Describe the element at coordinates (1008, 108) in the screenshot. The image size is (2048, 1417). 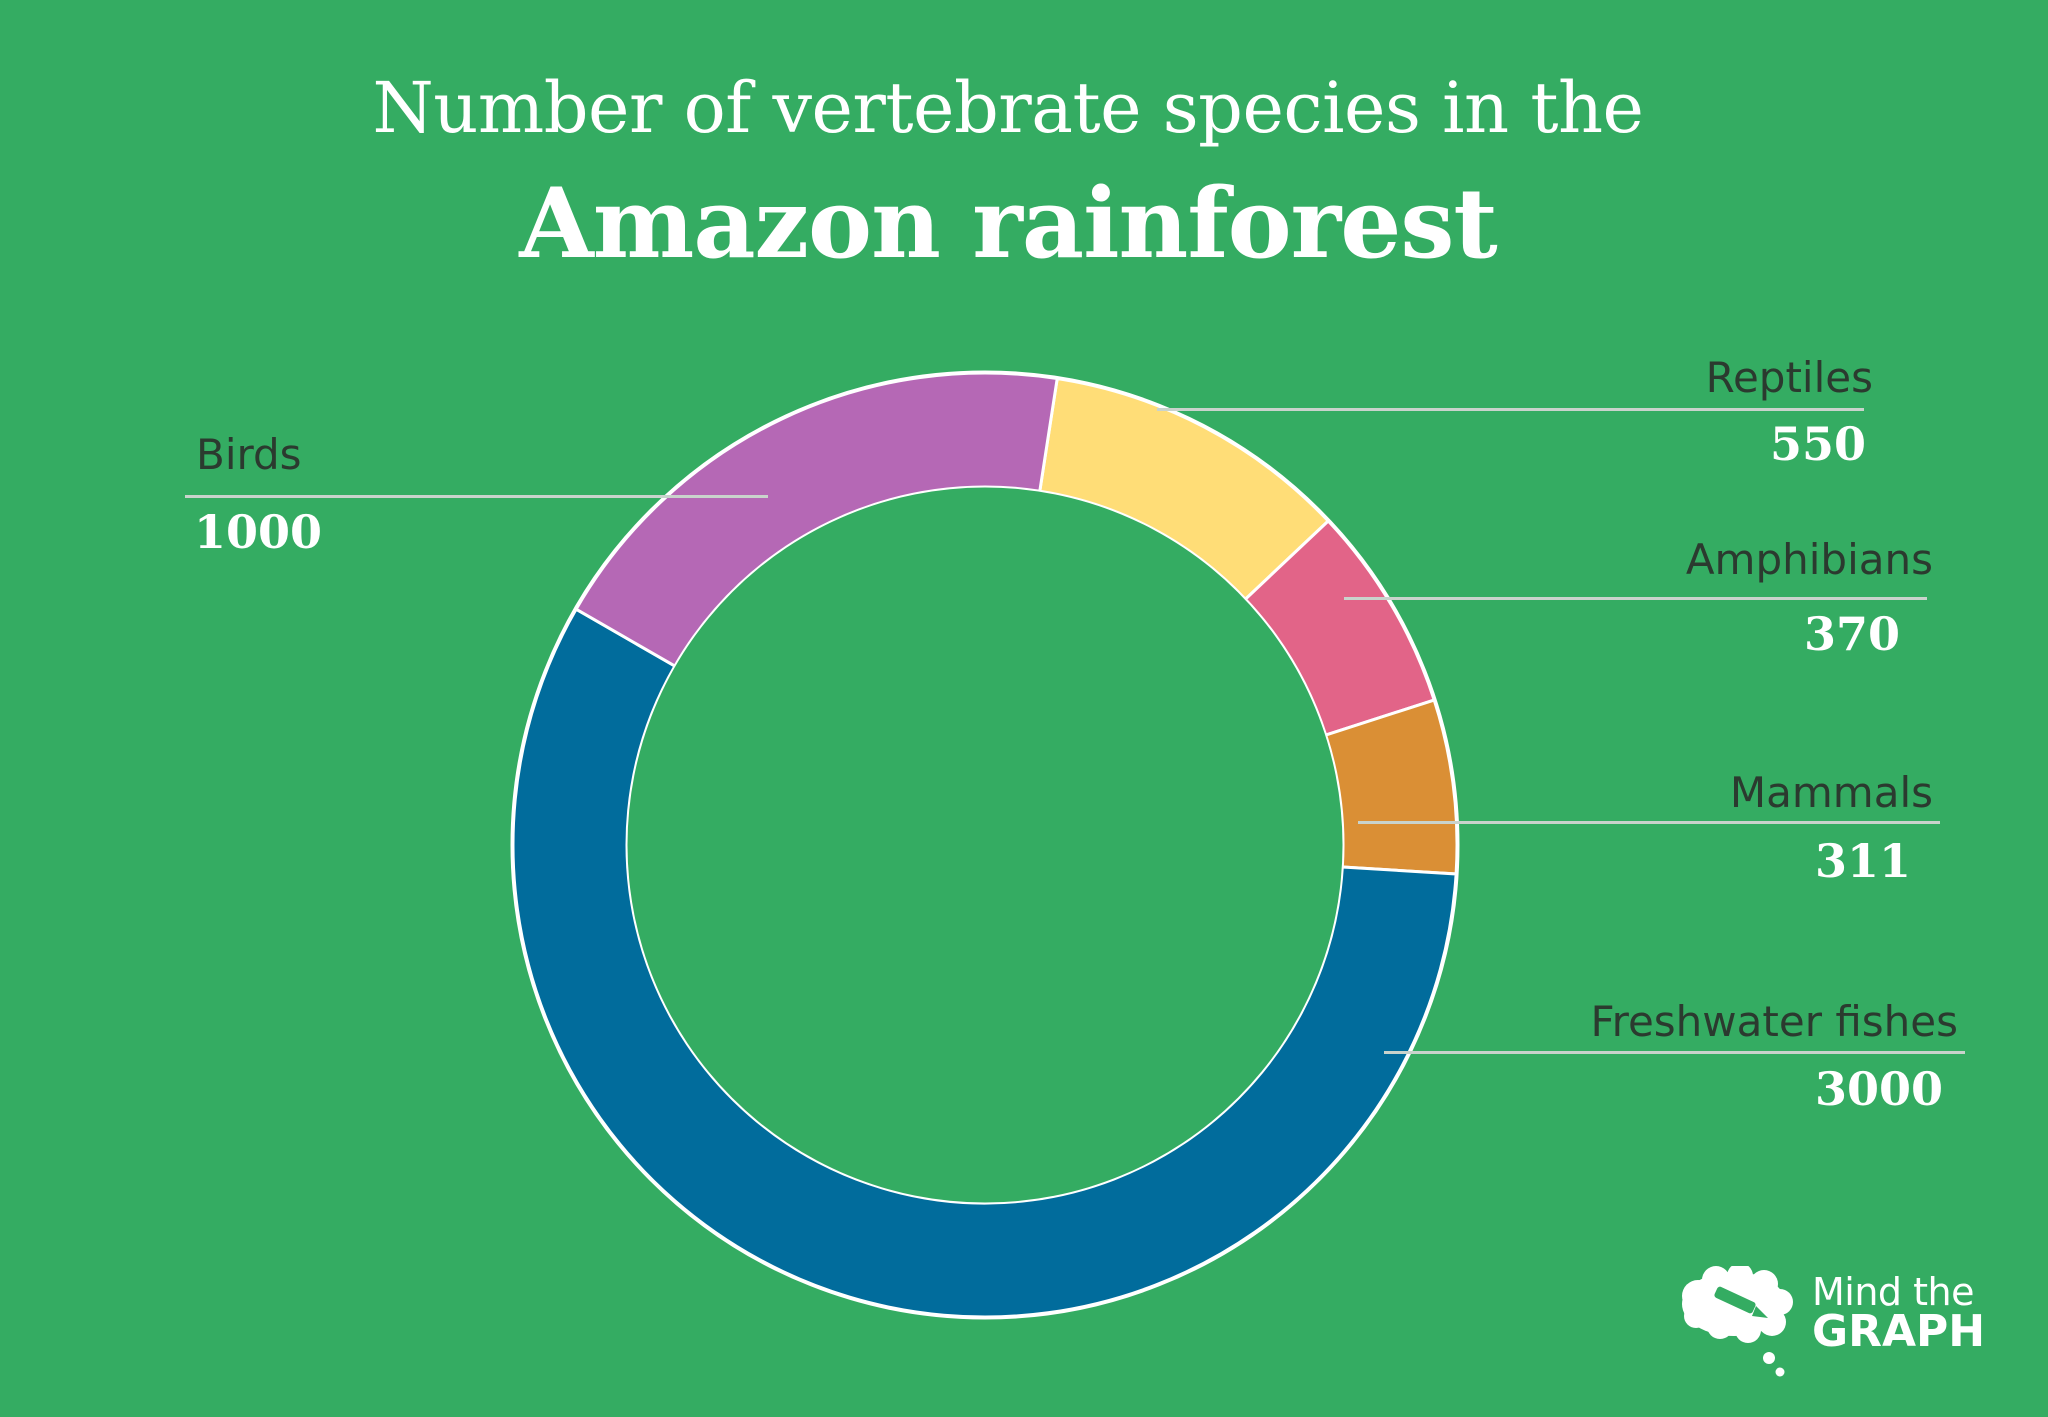
I see `chart-title-line1: Number of vertebrate species in the` at that location.